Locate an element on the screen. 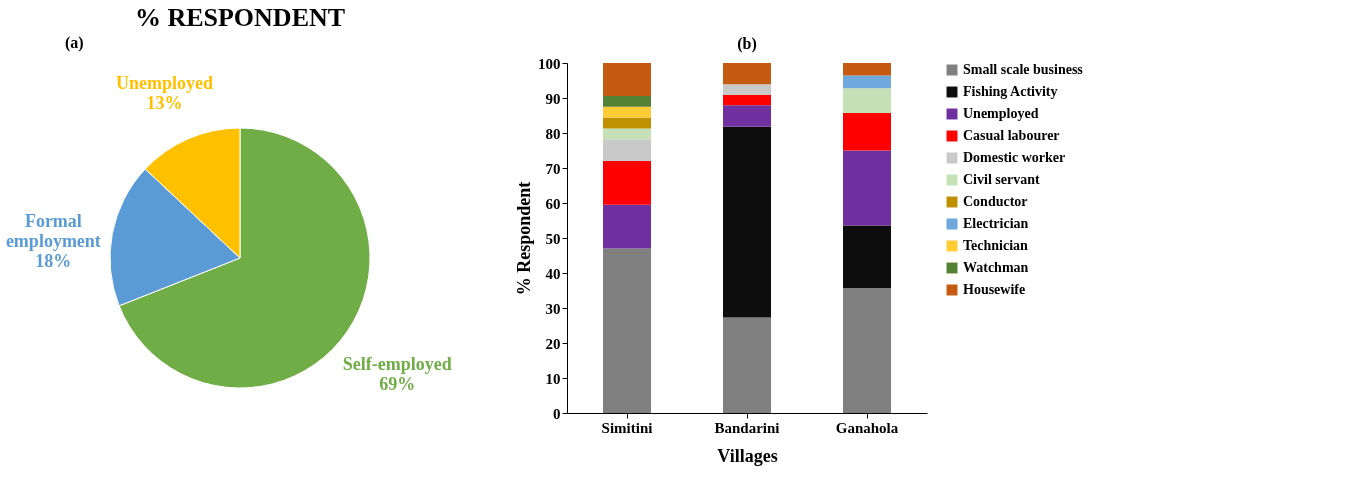  y-tick-label: 70 is located at coordinates (553, 168).